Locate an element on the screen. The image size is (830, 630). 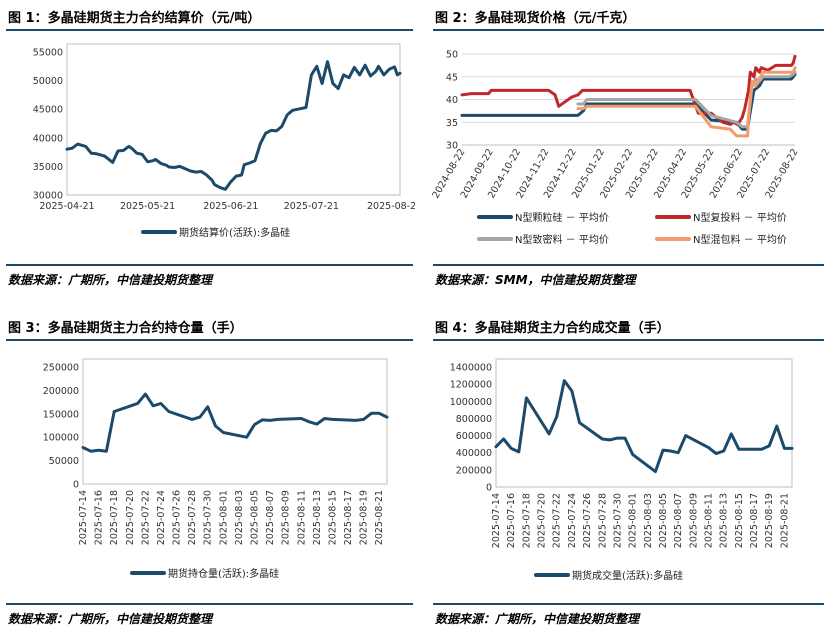
fig3-y-tick-label: 50000 is located at coordinates (64, 461).